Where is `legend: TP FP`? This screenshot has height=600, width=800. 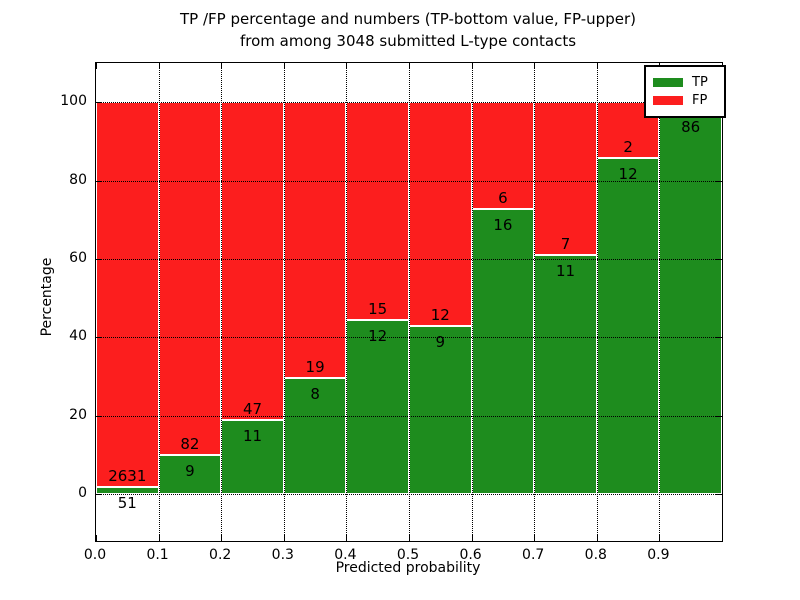 legend: TP FP is located at coordinates (685, 91).